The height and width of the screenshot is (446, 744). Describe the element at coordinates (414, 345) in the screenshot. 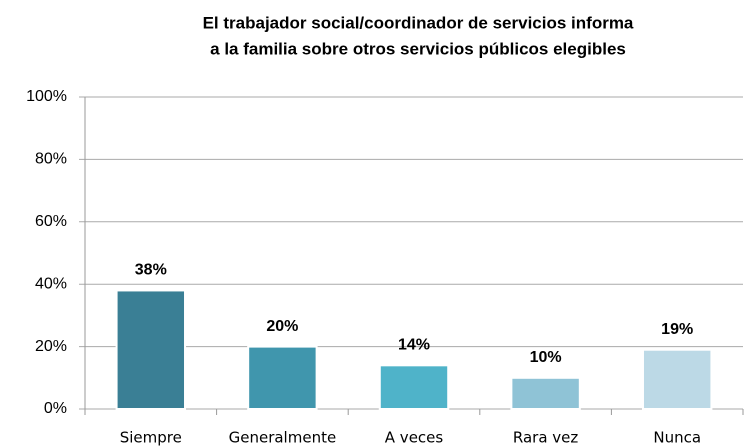

I see `data-label: 14%` at that location.